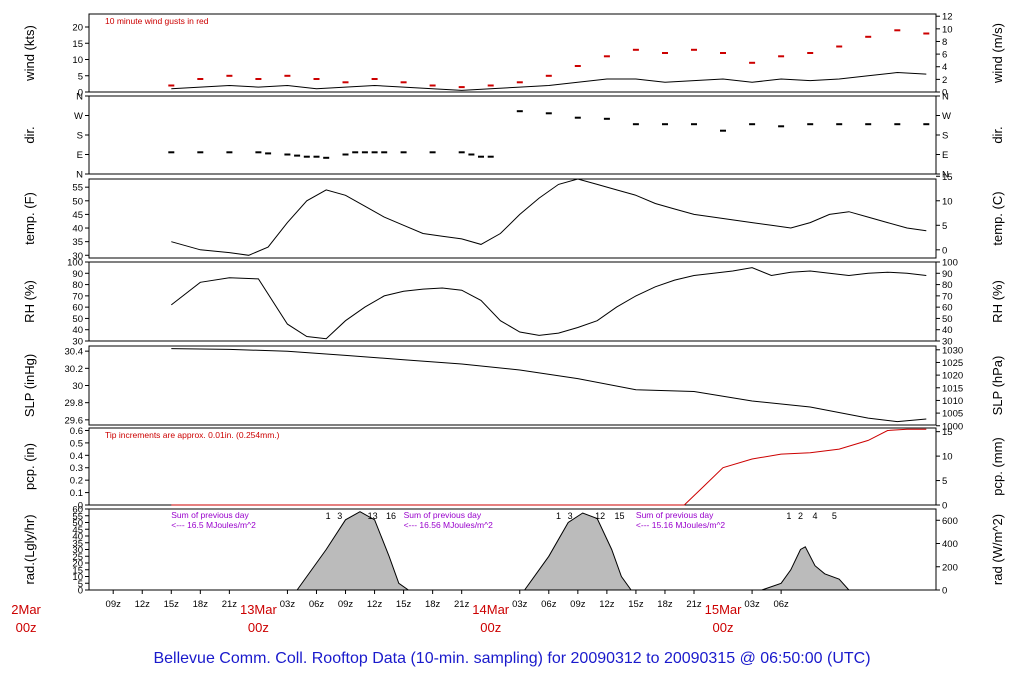 The width and height of the screenshot is (1024, 700). I want to click on y-tick-label: E, so click(80, 155).